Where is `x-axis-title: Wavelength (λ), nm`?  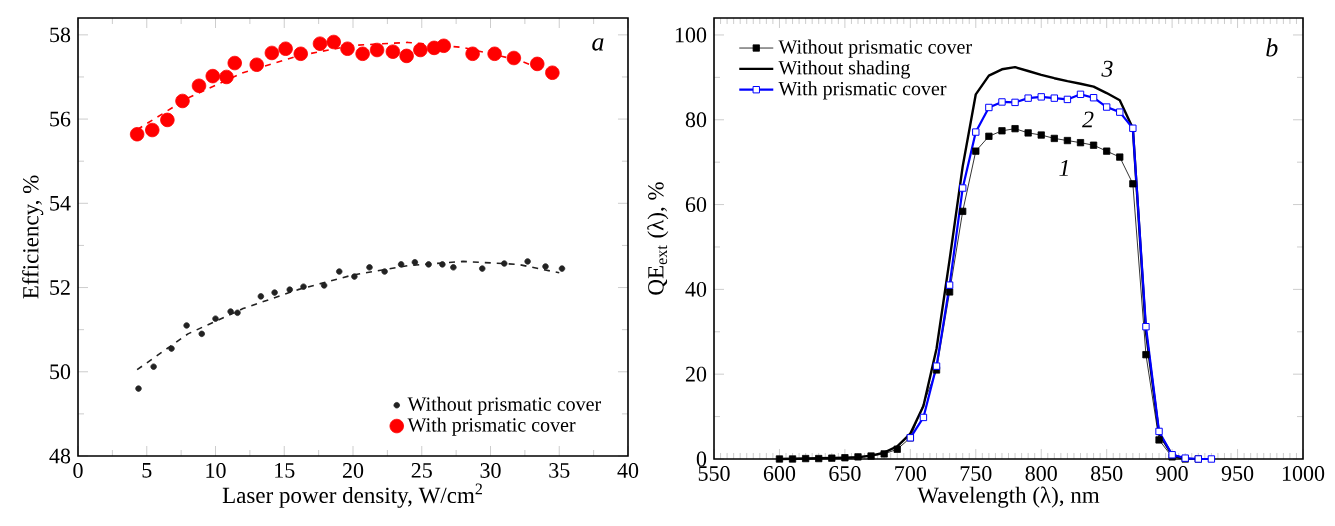
x-axis-title: Wavelength (λ), nm is located at coordinates (1008, 497).